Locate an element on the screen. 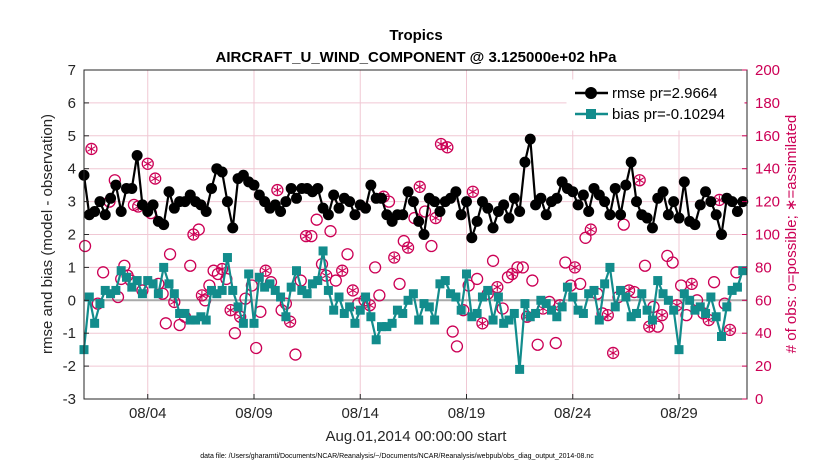  y2-tick-label: 20 is located at coordinates (763, 366).